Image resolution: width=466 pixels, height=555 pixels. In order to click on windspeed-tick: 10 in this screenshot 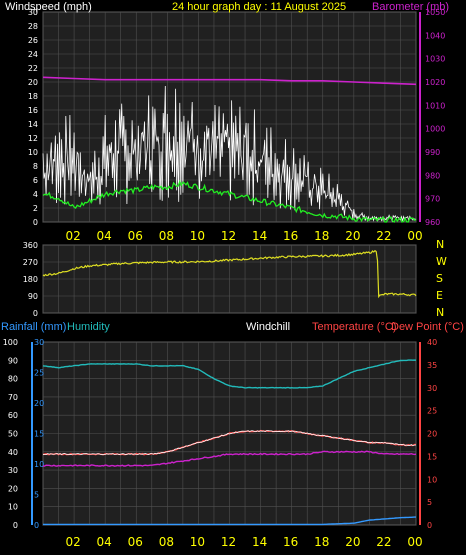, I will do `click(33, 152)`.